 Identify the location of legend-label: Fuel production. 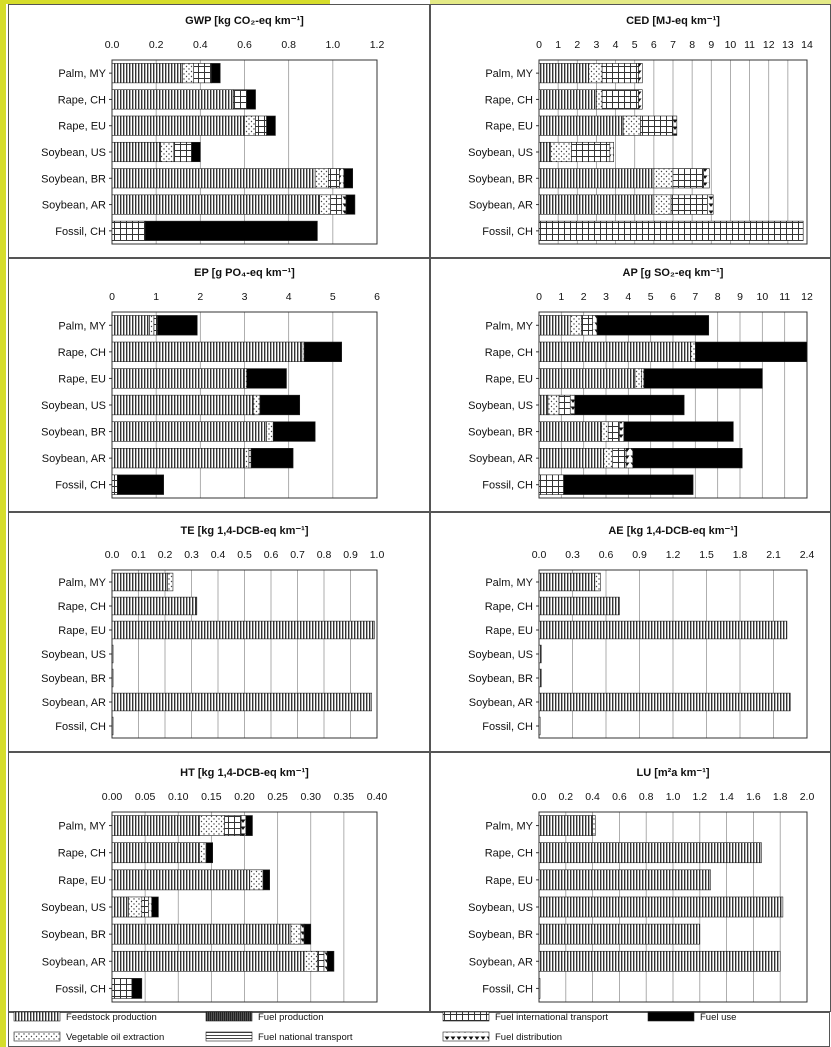
(290, 1017).